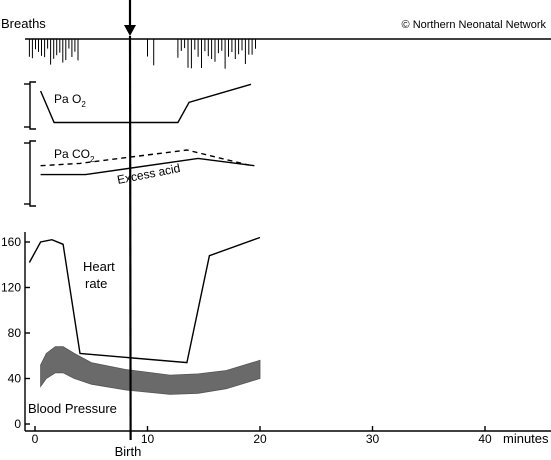 This screenshot has height=460, width=551. What do you see at coordinates (145, 103) in the screenshot?
I see `pao2-line` at bounding box center [145, 103].